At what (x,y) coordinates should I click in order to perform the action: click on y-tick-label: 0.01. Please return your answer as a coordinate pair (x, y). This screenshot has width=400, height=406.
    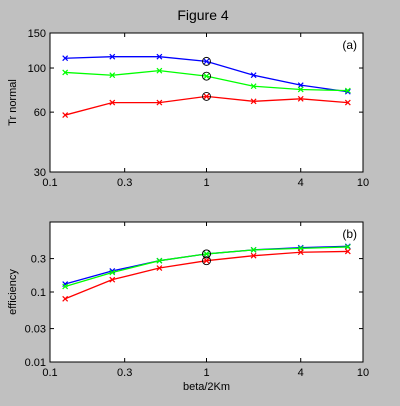
    Looking at the image, I should click on (35, 363).